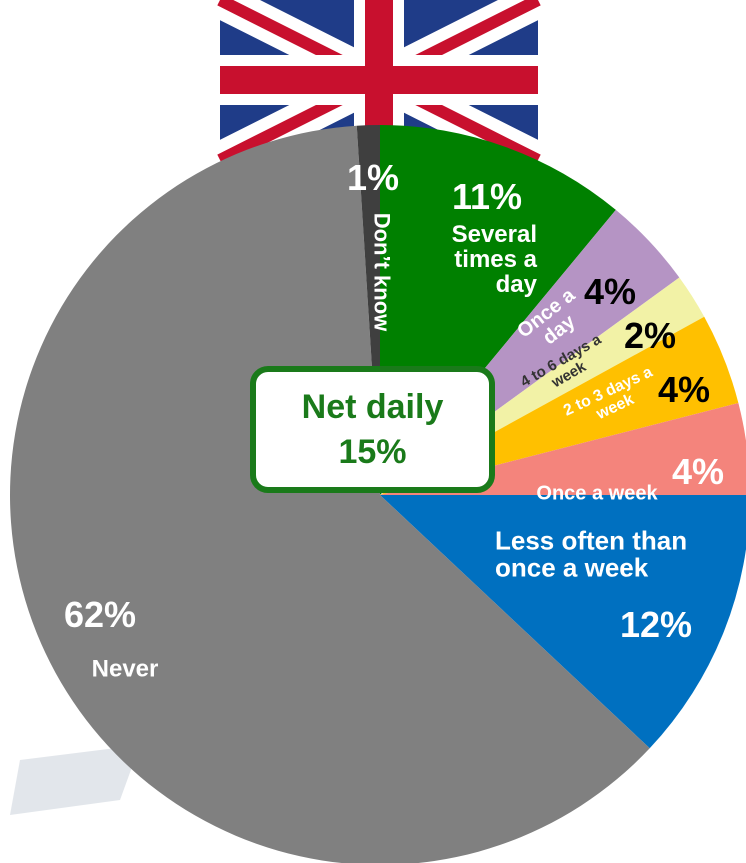 This screenshot has width=746, height=863. Describe the element at coordinates (563, 622) in the screenshot. I see `pie-slice` at that location.